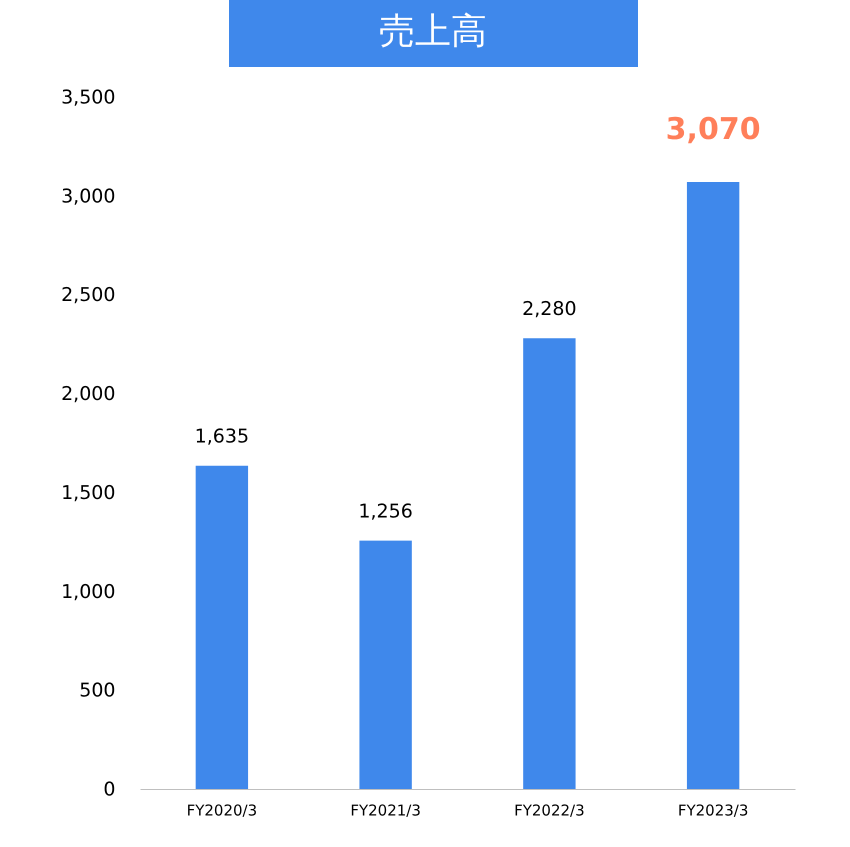 This screenshot has height=847, width=850. I want to click on data-label: 1,635, so click(222, 437).